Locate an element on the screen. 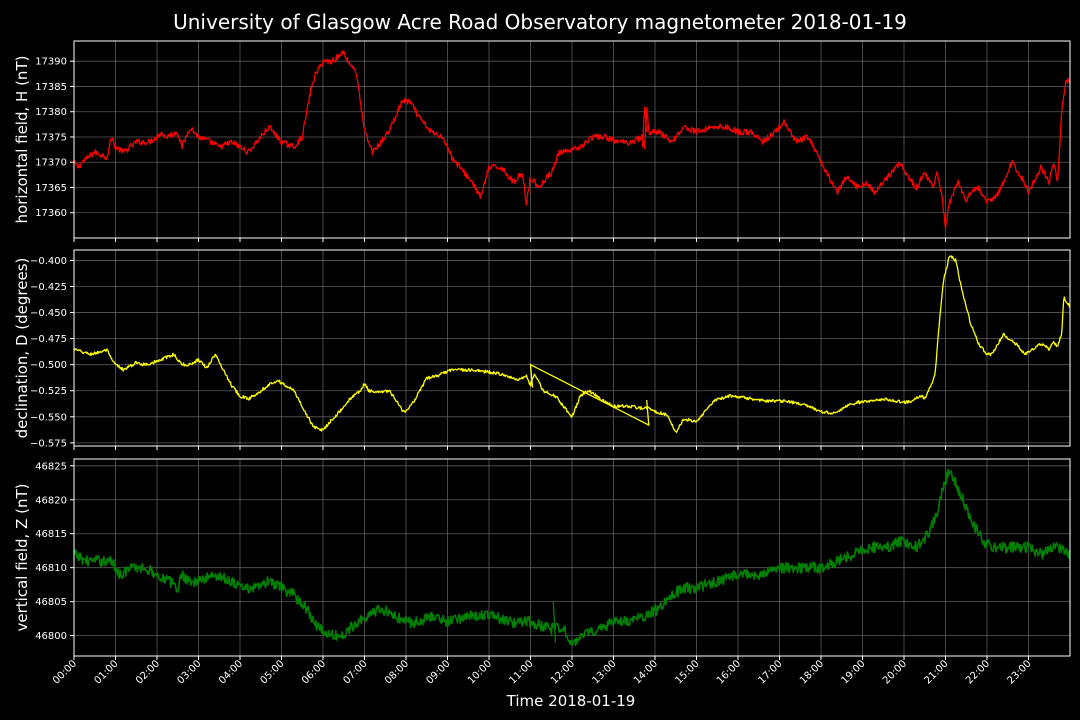  y-tick-label: 46815 is located at coordinates (51, 534).